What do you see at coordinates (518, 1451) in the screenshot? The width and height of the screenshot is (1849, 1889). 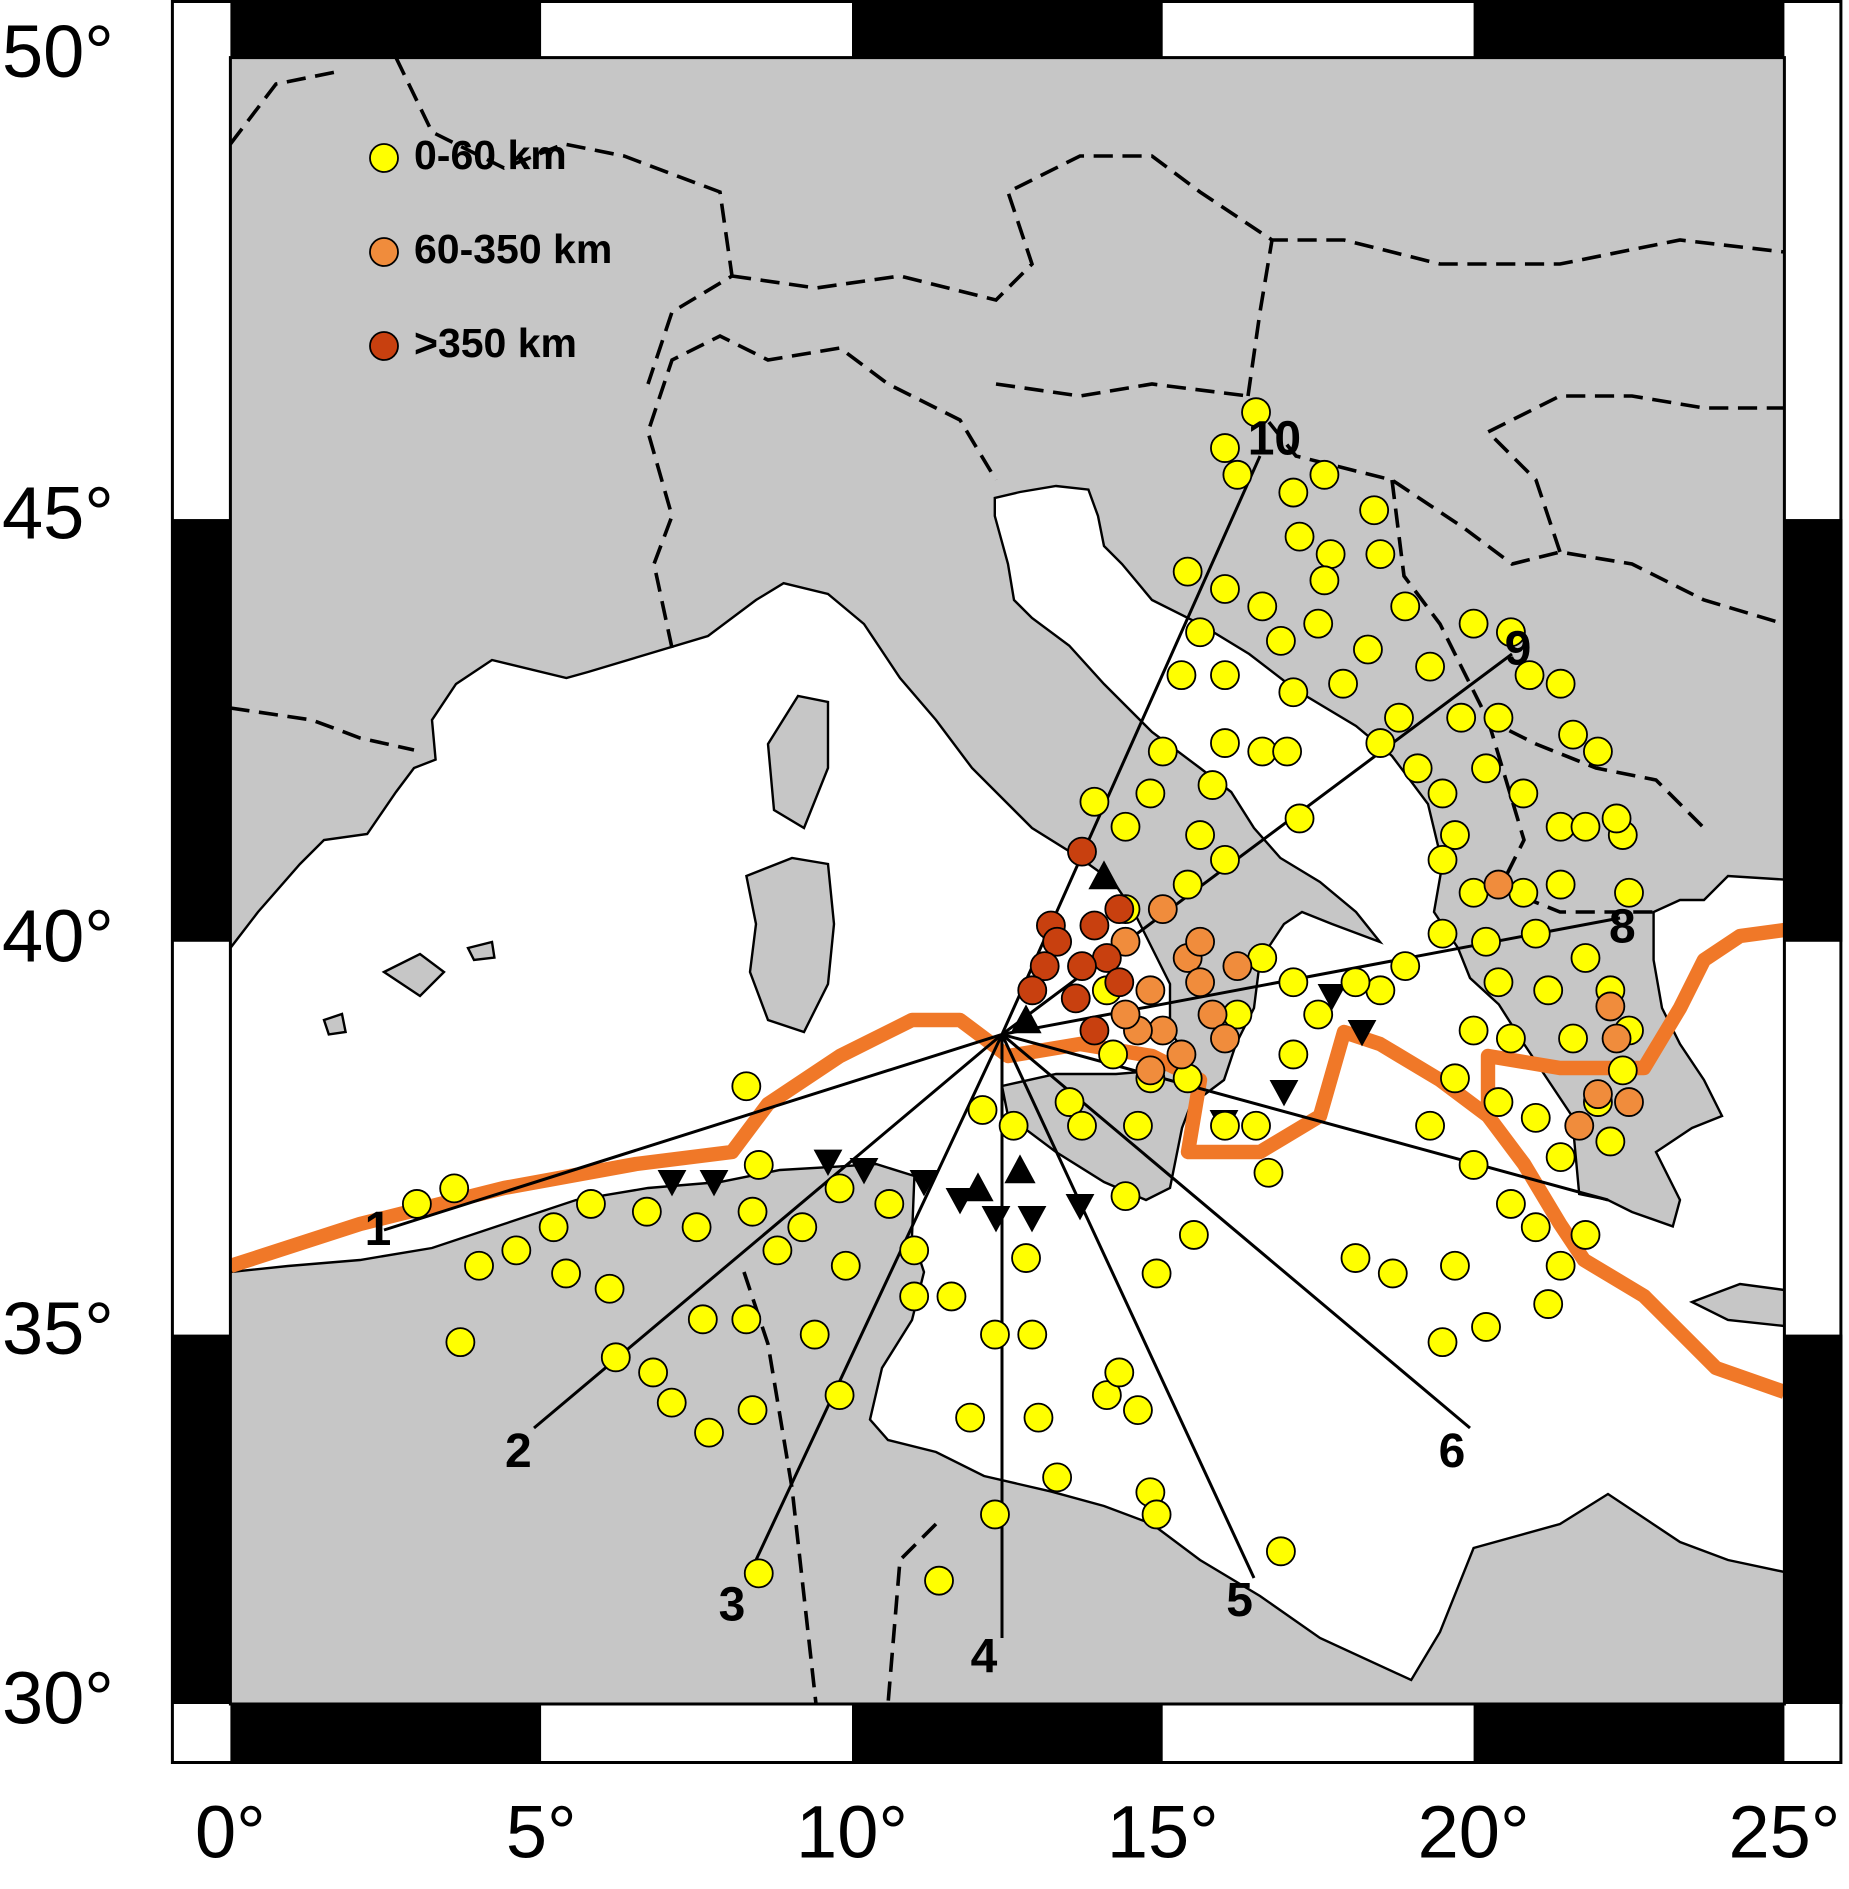 I see `profile-label: 2` at bounding box center [518, 1451].